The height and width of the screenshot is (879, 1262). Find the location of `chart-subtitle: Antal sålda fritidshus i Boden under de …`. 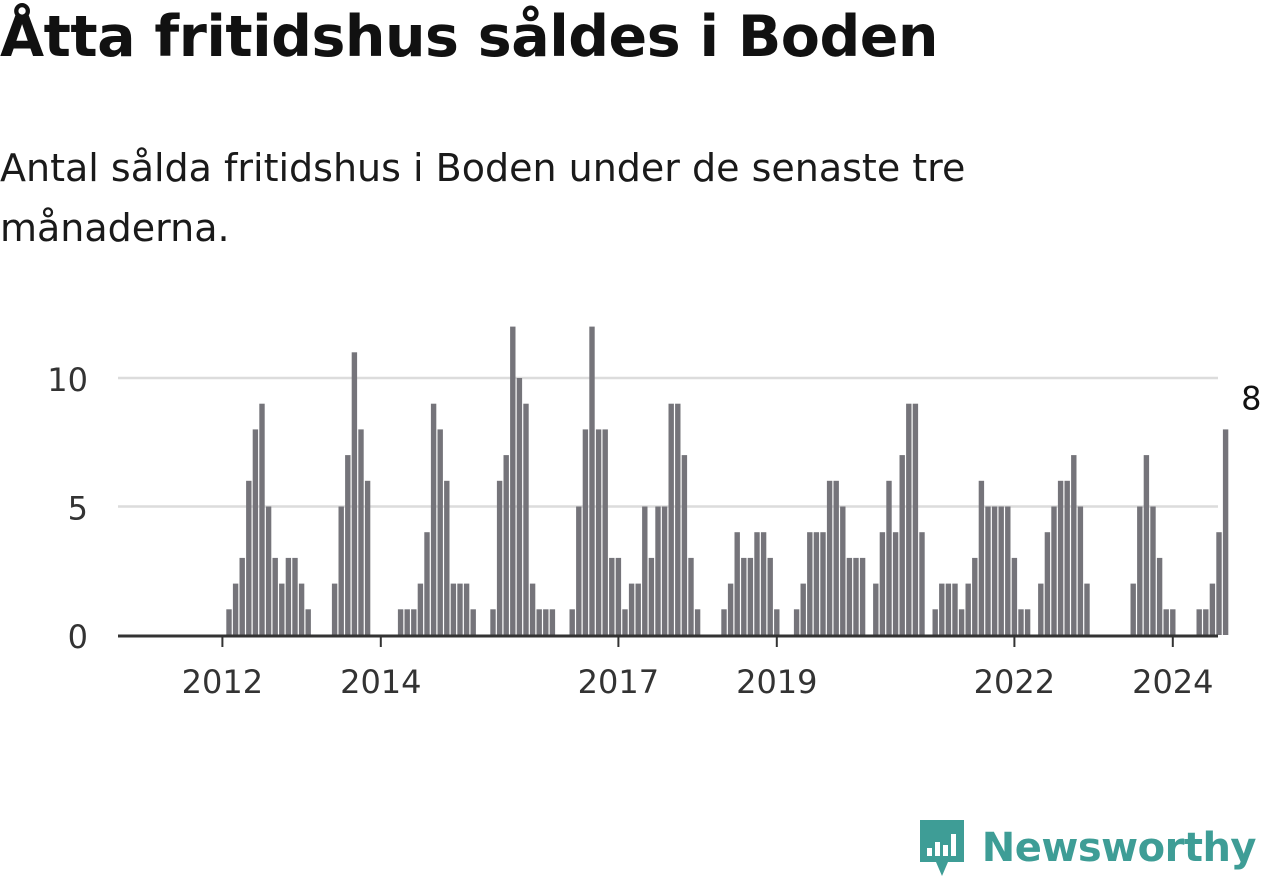

chart-subtitle: Antal sålda fritidshus i Boden under de … is located at coordinates (483, 198).